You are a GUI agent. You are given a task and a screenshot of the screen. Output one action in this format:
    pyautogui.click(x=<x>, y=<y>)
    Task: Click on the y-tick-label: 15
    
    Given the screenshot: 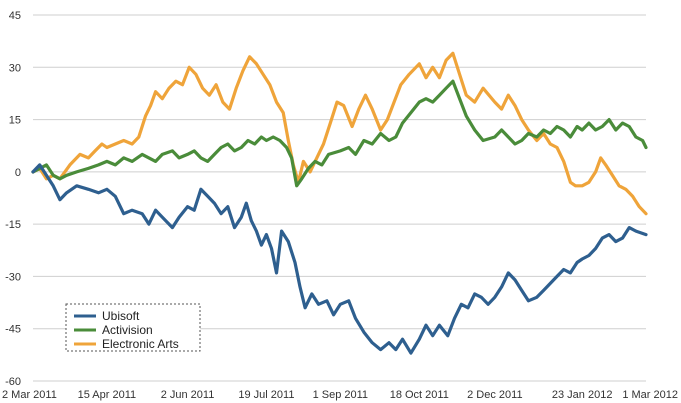 What is the action you would take?
    pyautogui.click(x=15, y=121)
    